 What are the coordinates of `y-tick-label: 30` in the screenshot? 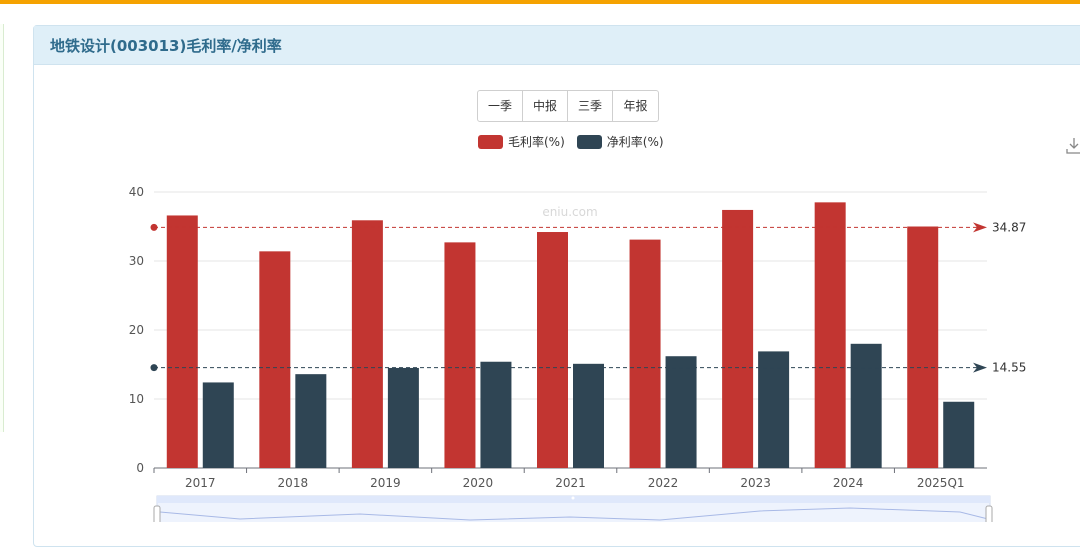 It's located at (136, 261).